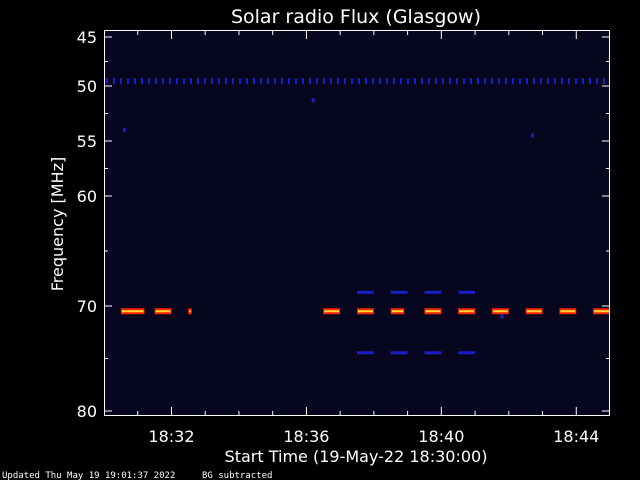 This screenshot has height=480, width=640. Describe the element at coordinates (171, 436) in the screenshot. I see `x-tick-label: 18:32` at that location.